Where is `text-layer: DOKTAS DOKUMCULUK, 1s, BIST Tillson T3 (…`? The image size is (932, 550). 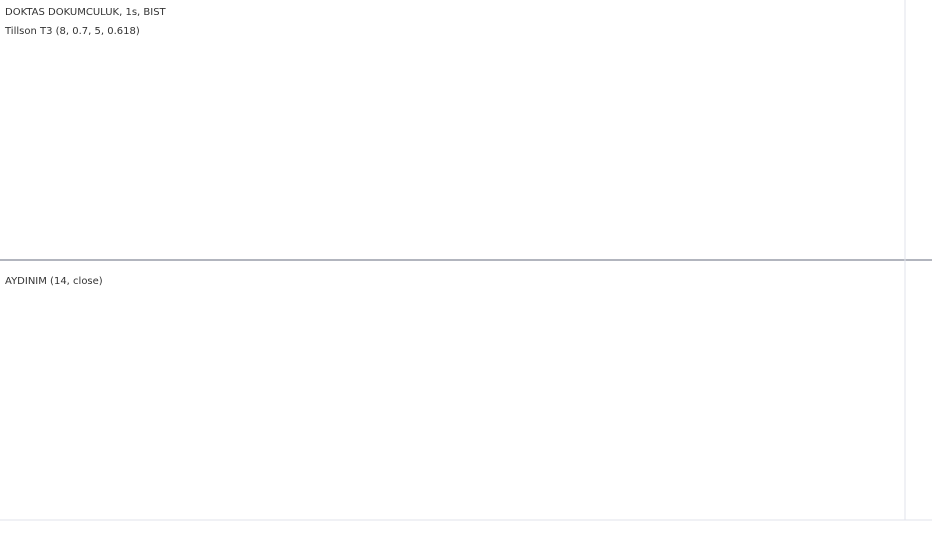
text-layer: DOKTAS DOKUMCULUK, 1s, BIST Tillson T3 (… is located at coordinates (85, 147).